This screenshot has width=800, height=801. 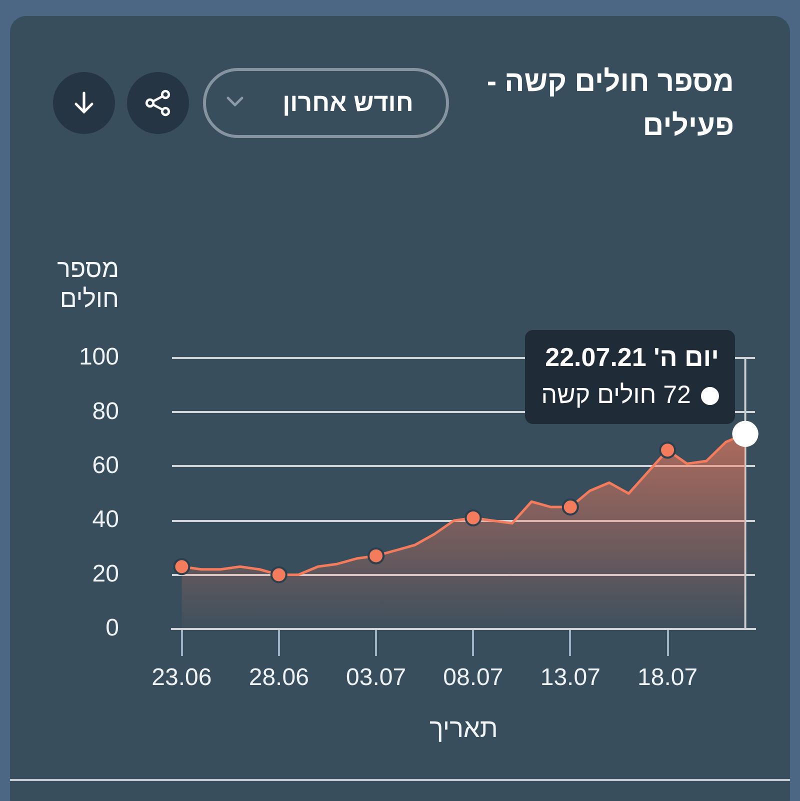 What do you see at coordinates (610, 104) in the screenshot?
I see `chart-title: מספר חולים קשה - פעילים` at bounding box center [610, 104].